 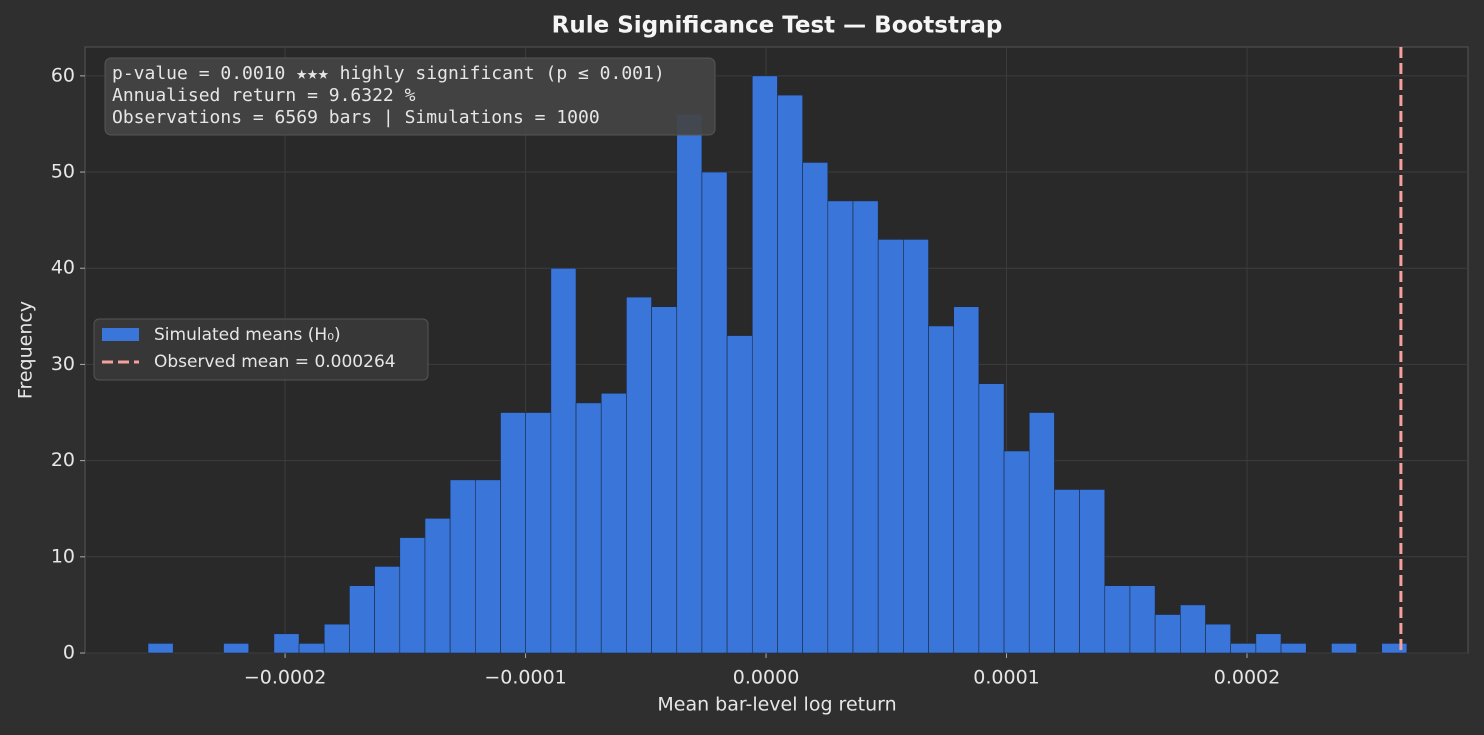 I want to click on annotation-line: Annualised return = 9.6322 %, so click(x=264, y=95).